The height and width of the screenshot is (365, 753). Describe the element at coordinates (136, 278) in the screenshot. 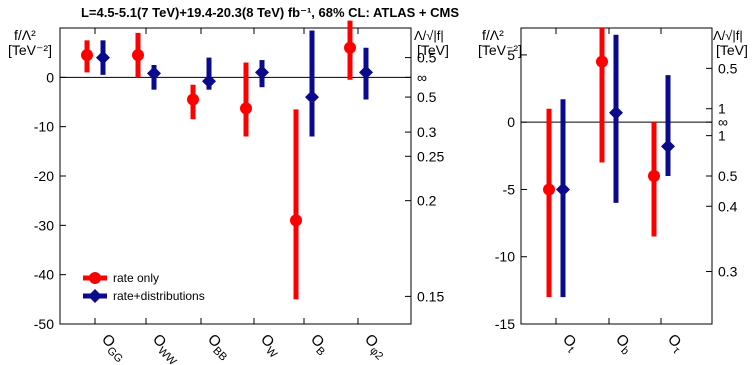

I see `legend-label: rate only` at that location.